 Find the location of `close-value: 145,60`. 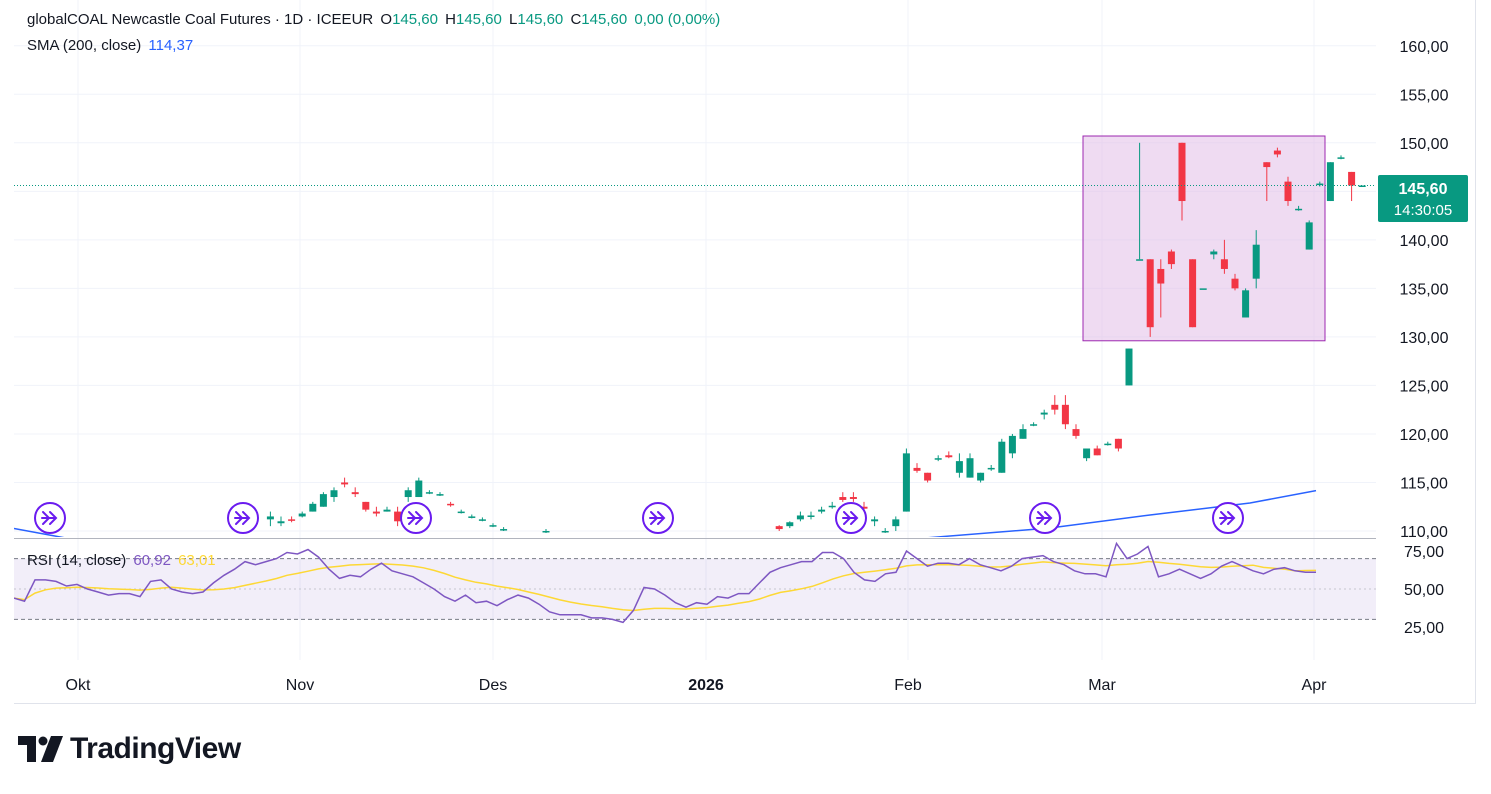

close-value: 145,60 is located at coordinates (604, 19).